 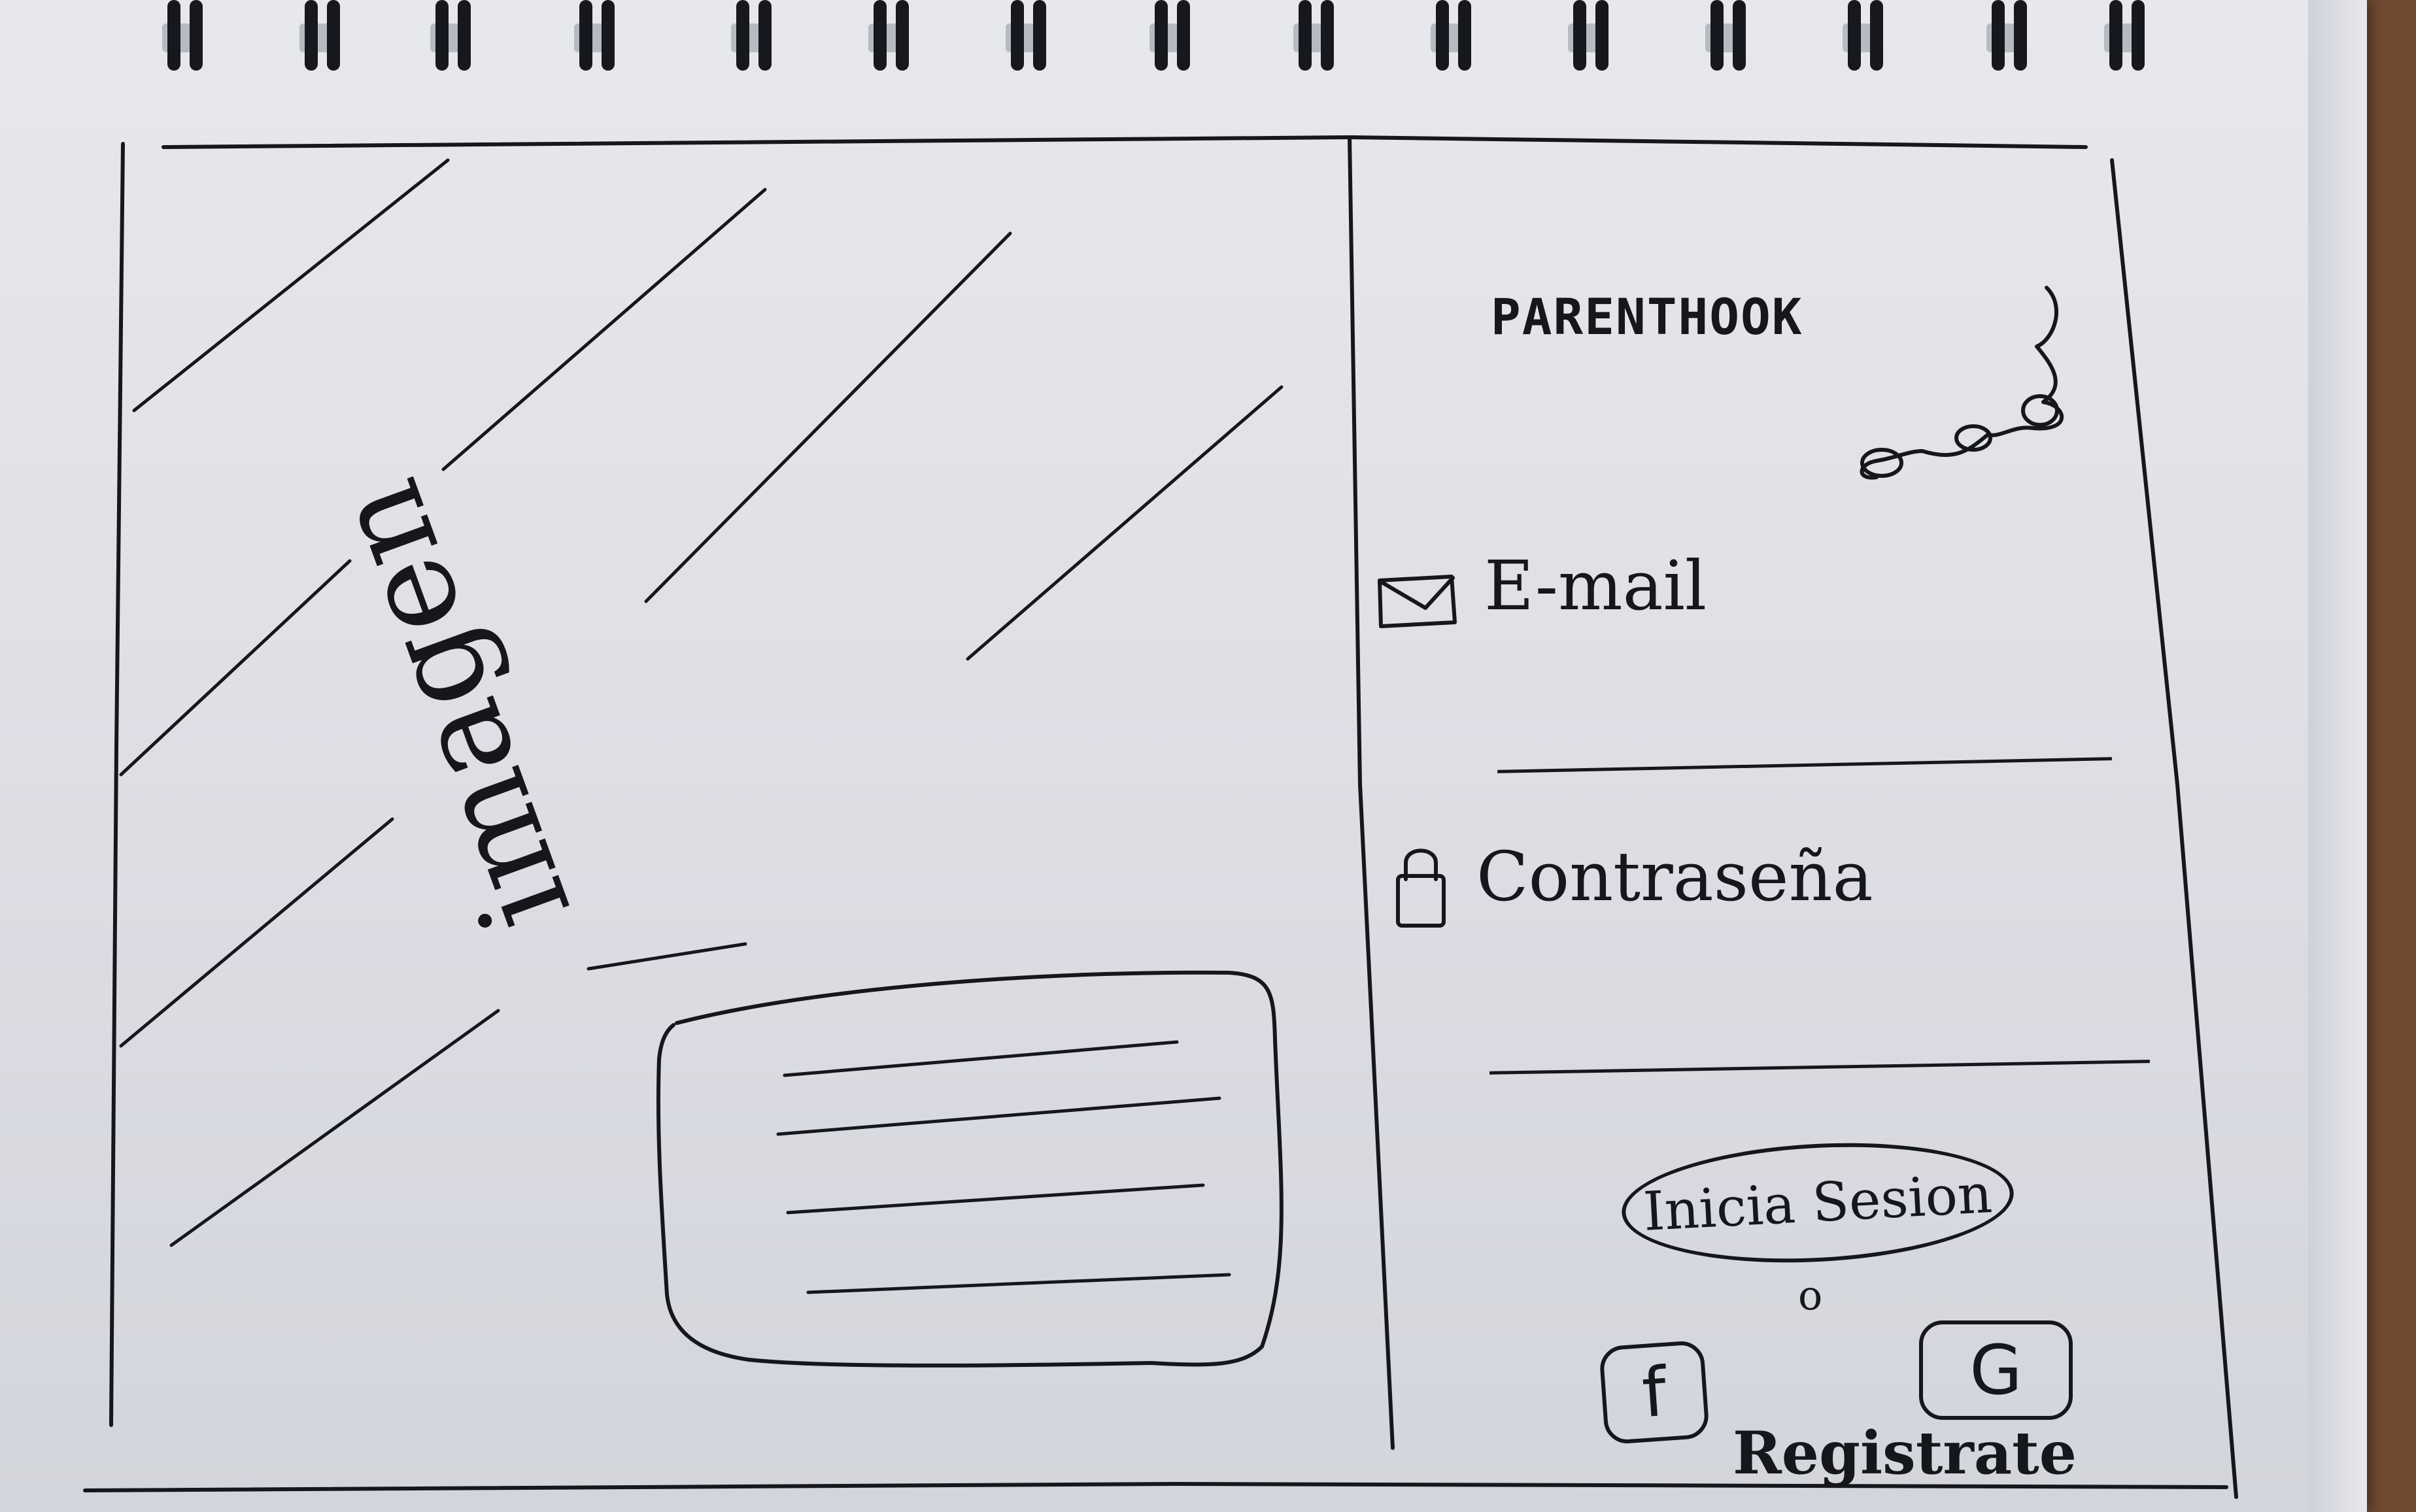 I want to click on paper-edge, so click(x=2337, y=756).